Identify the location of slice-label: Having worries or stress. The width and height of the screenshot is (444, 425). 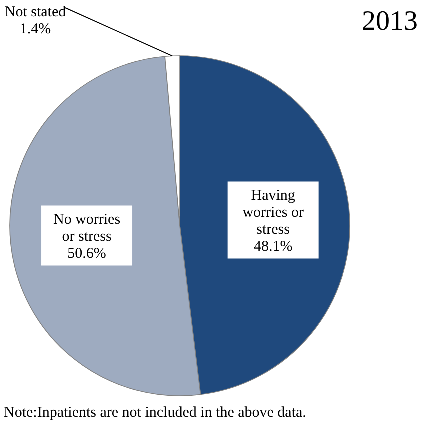
(273, 213).